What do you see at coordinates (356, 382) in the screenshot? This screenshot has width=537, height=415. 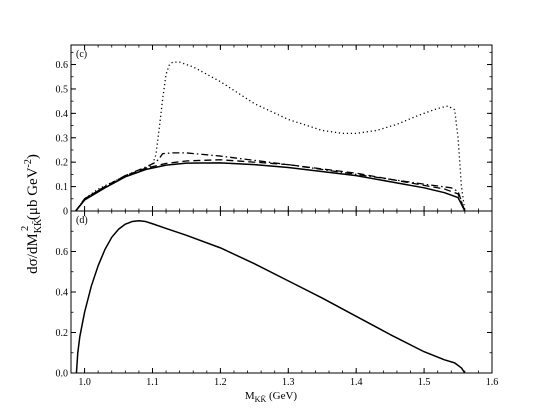 I see `x-tick-label: 1.4` at bounding box center [356, 382].